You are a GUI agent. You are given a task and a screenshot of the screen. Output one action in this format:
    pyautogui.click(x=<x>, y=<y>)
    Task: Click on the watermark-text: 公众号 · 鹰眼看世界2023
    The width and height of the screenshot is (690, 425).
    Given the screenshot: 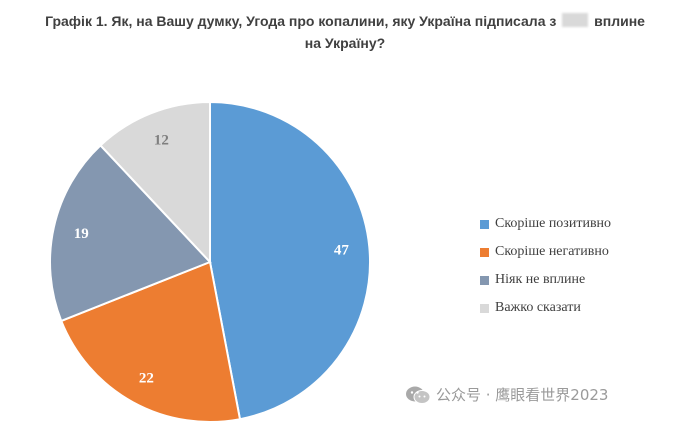 What is the action you would take?
    pyautogui.click(x=522, y=395)
    